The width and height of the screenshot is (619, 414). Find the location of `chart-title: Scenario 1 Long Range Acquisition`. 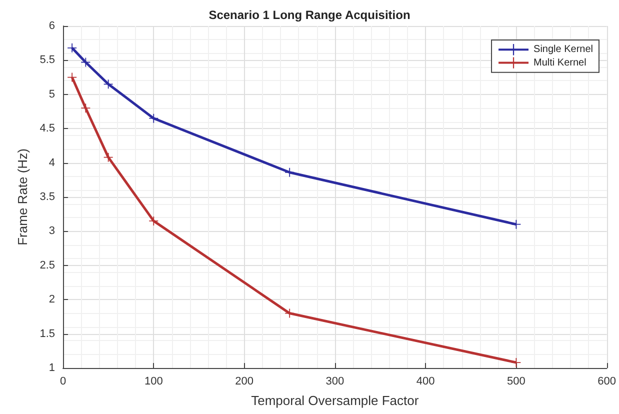

chart-title: Scenario 1 Long Range Acquisition is located at coordinates (309, 15).